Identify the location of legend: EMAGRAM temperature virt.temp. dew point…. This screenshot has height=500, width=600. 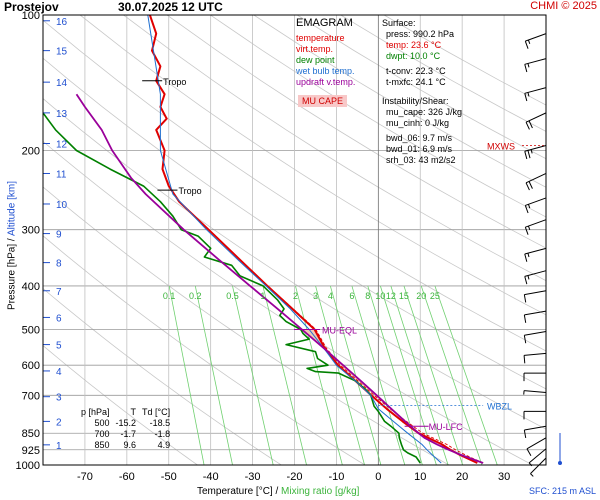
(325, 53).